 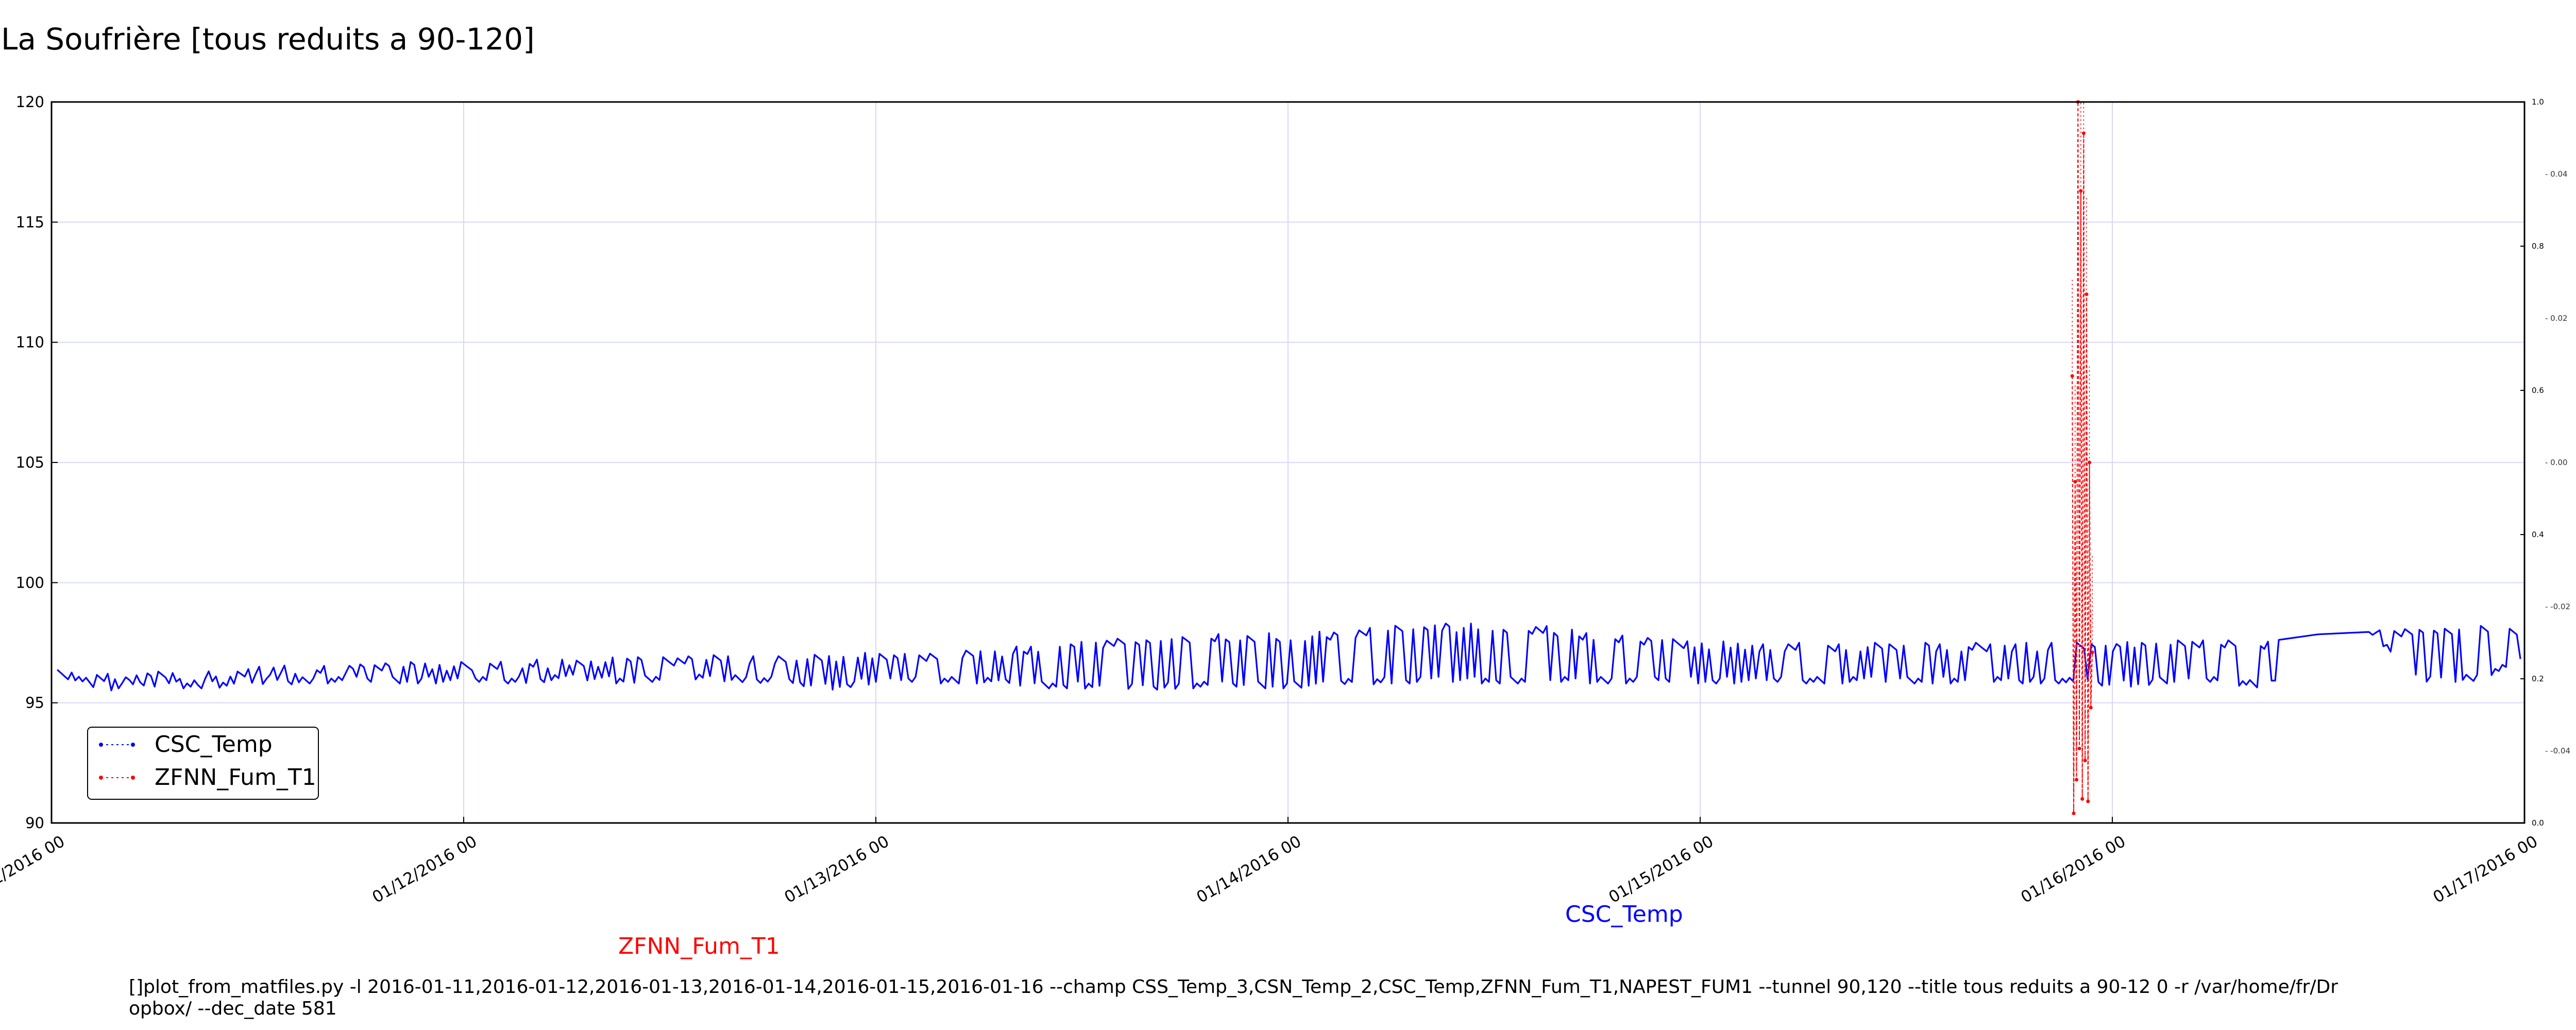 What do you see at coordinates (101, 778) in the screenshot?
I see `legend-dot-zfnn` at bounding box center [101, 778].